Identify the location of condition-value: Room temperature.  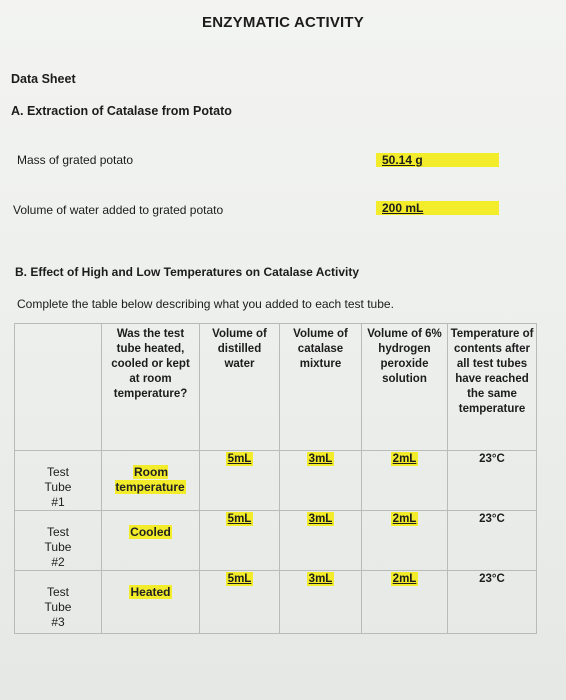
(150, 479).